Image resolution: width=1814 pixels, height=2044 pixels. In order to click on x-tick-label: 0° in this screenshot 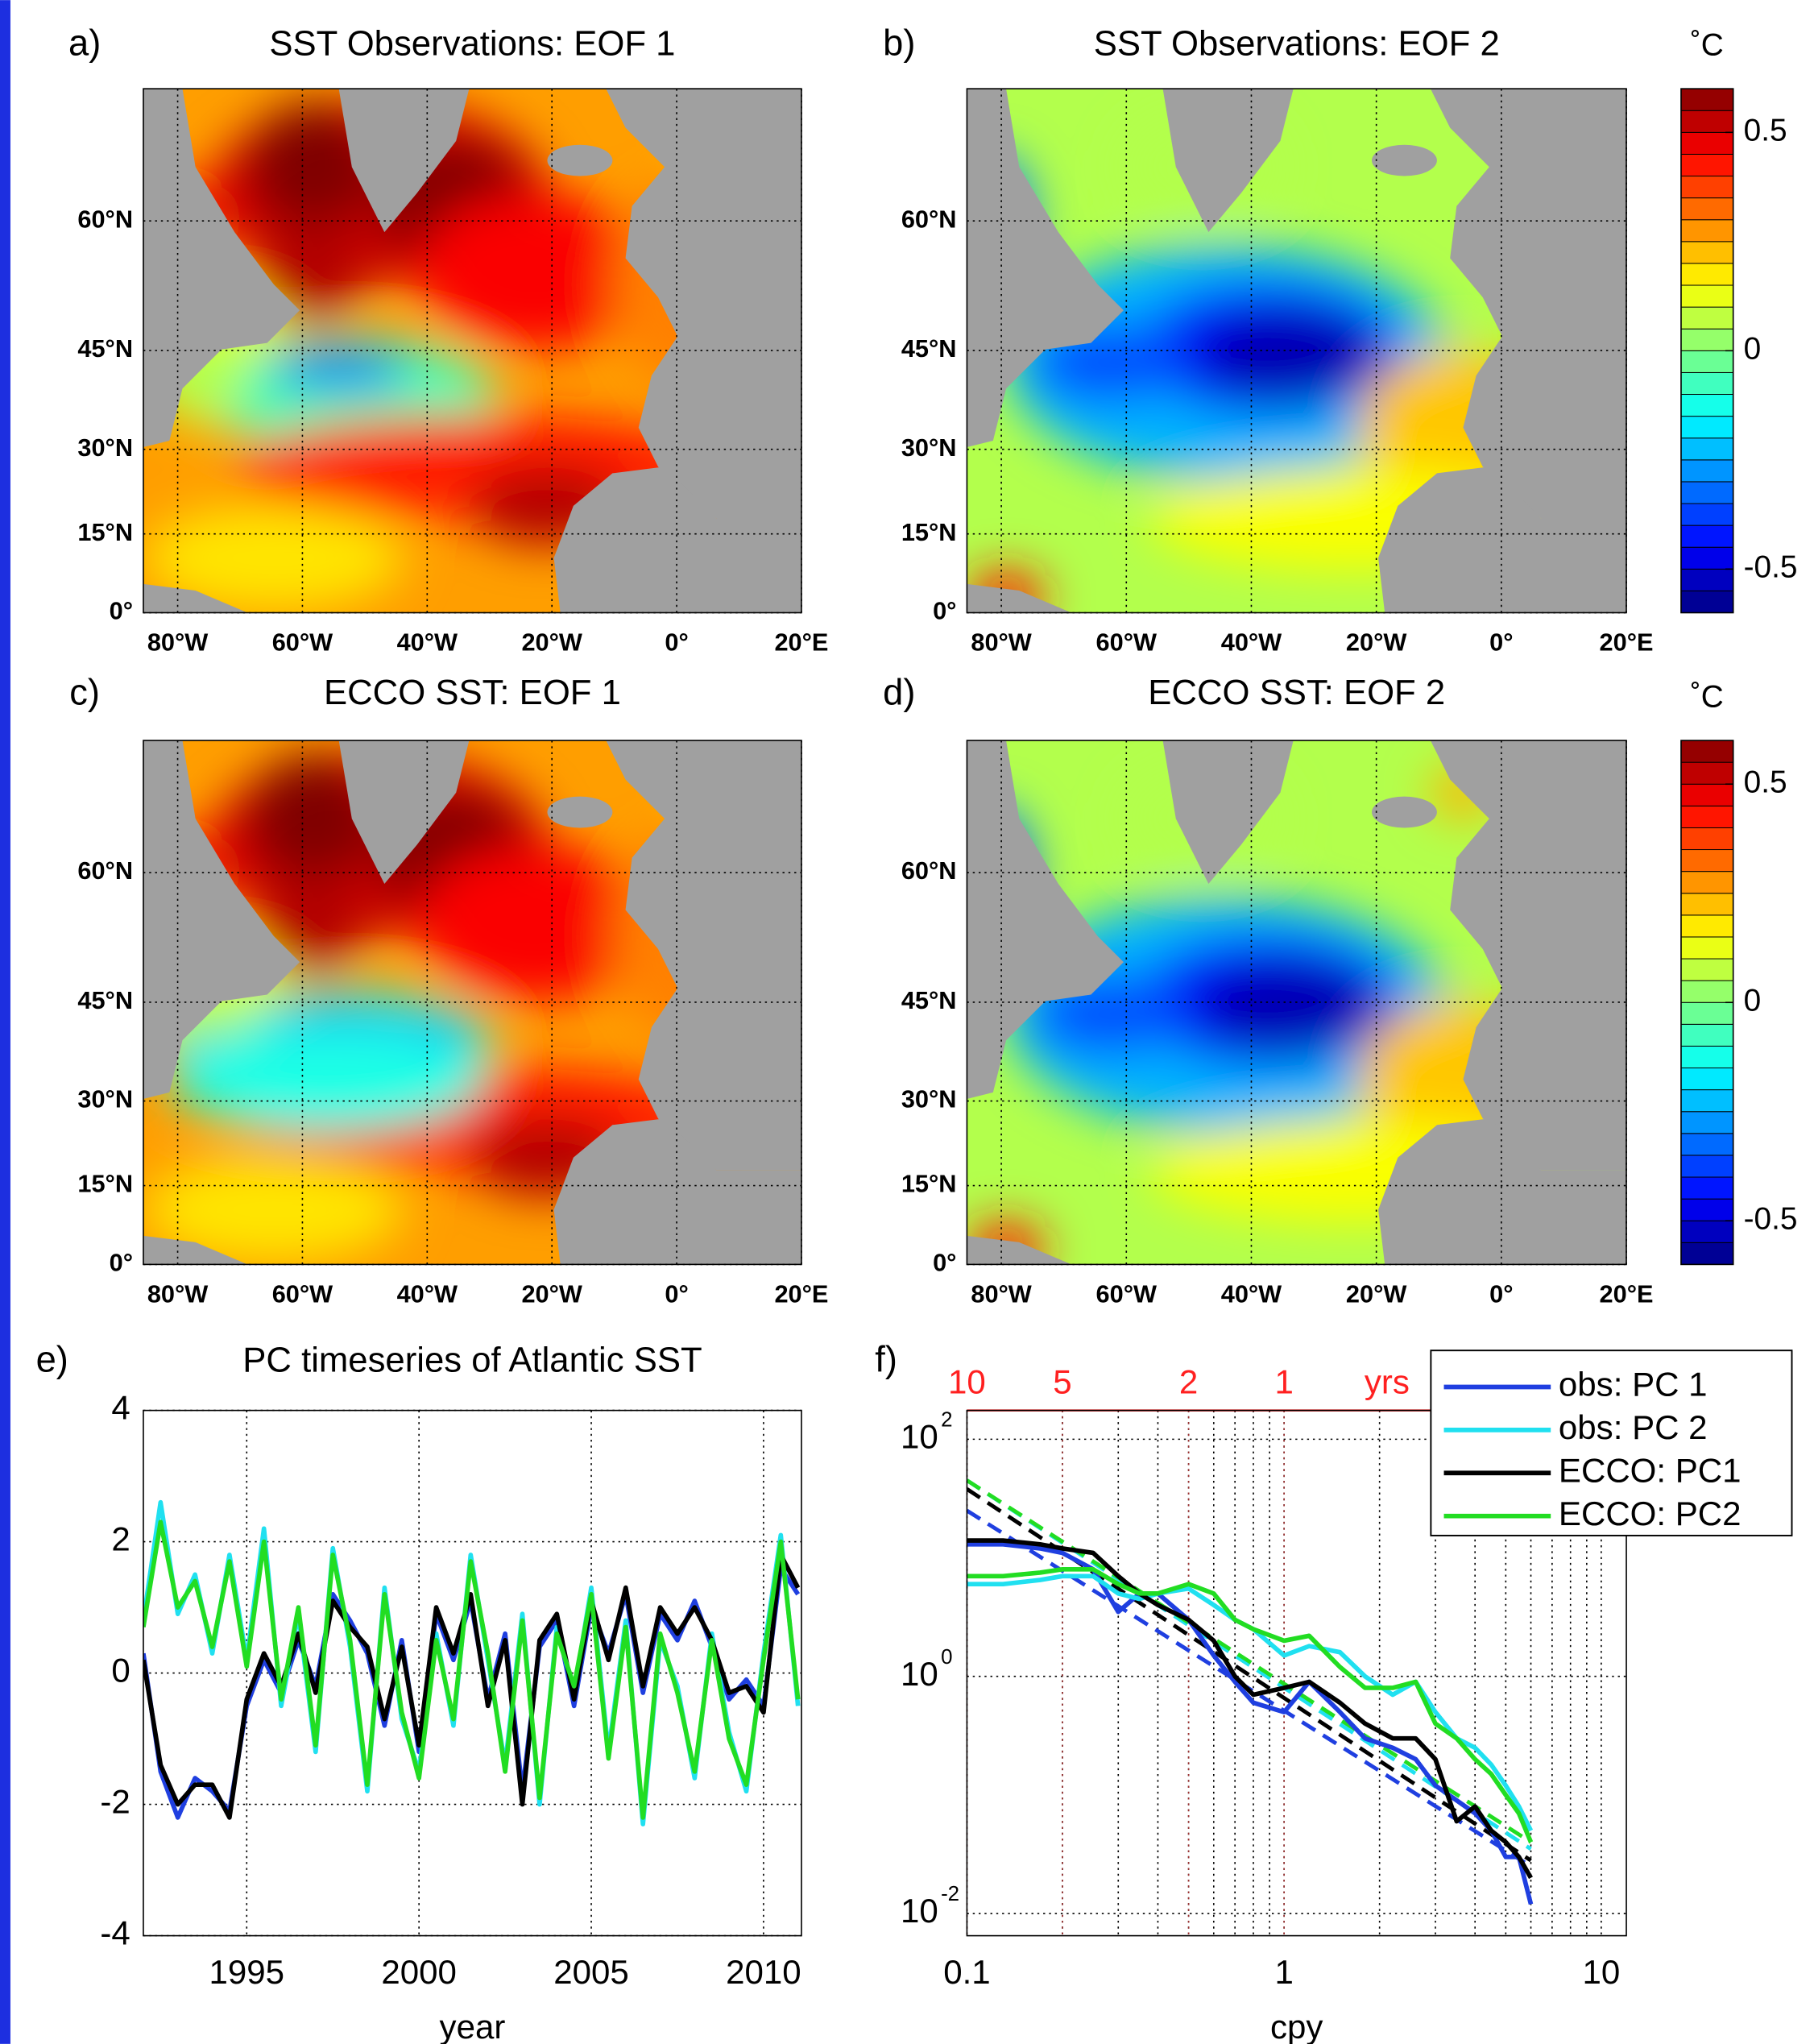, I will do `click(676, 1293)`.